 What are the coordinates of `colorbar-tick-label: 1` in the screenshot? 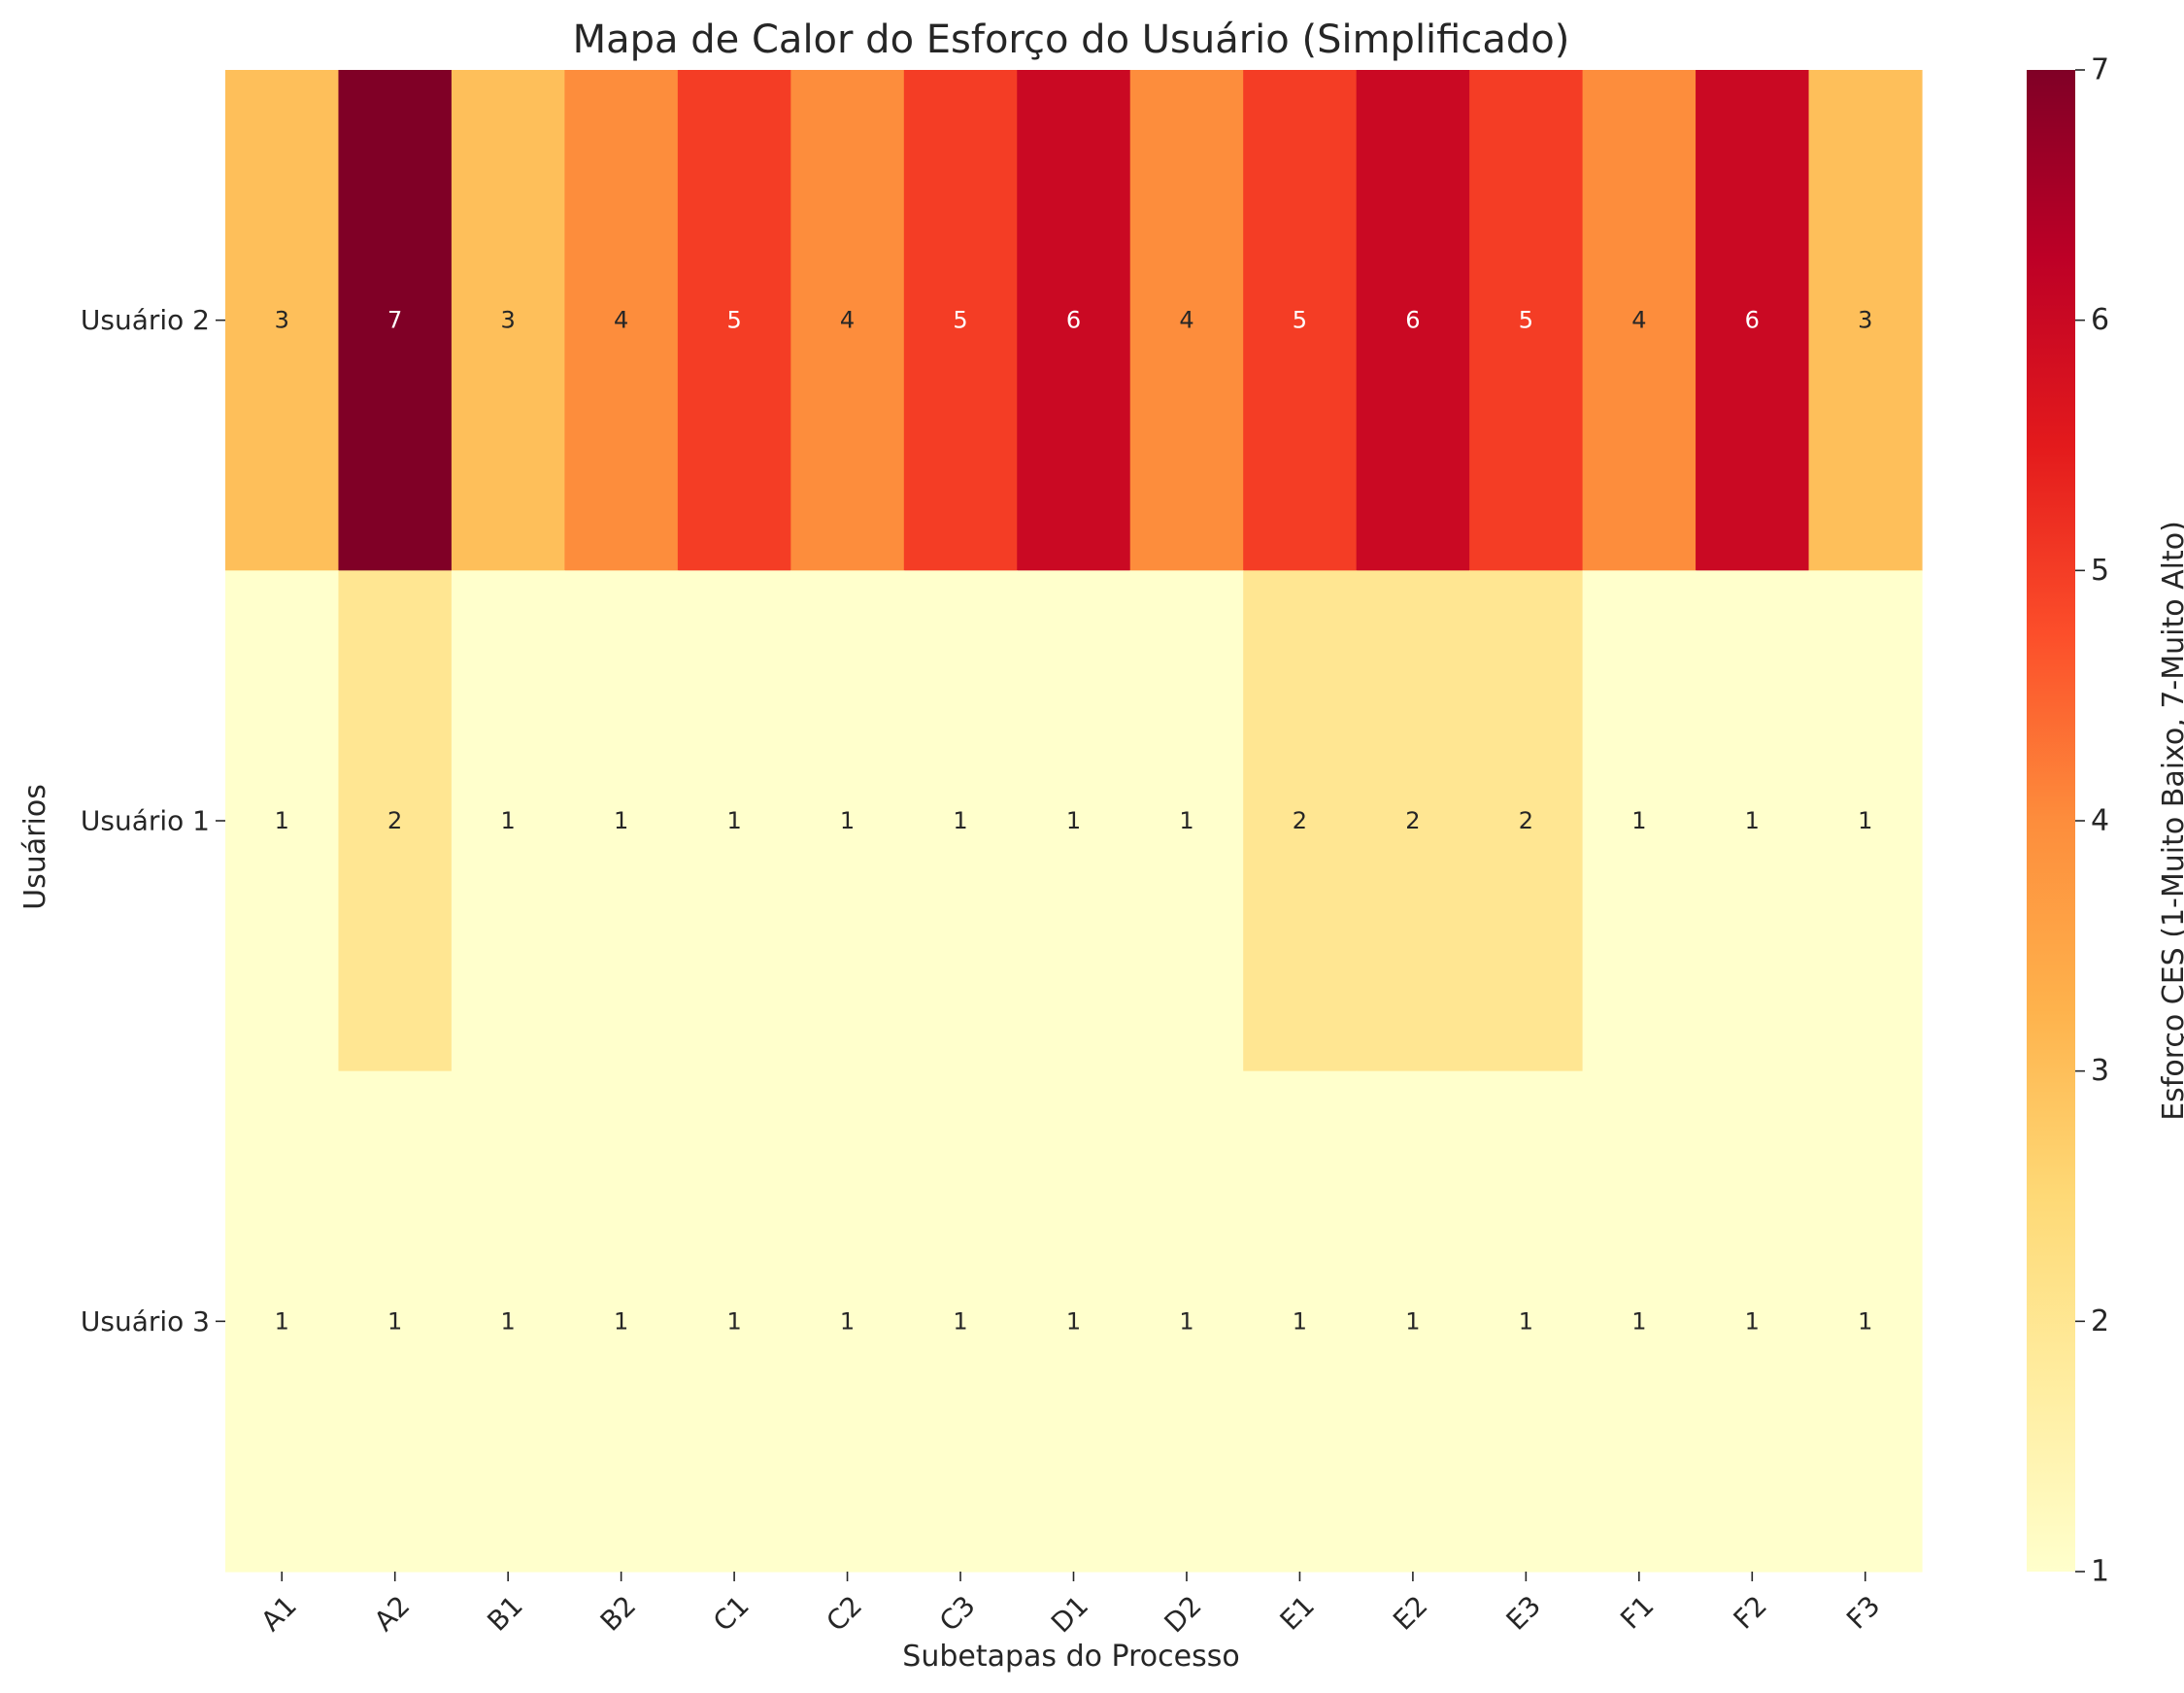 It's located at (2100, 1572).